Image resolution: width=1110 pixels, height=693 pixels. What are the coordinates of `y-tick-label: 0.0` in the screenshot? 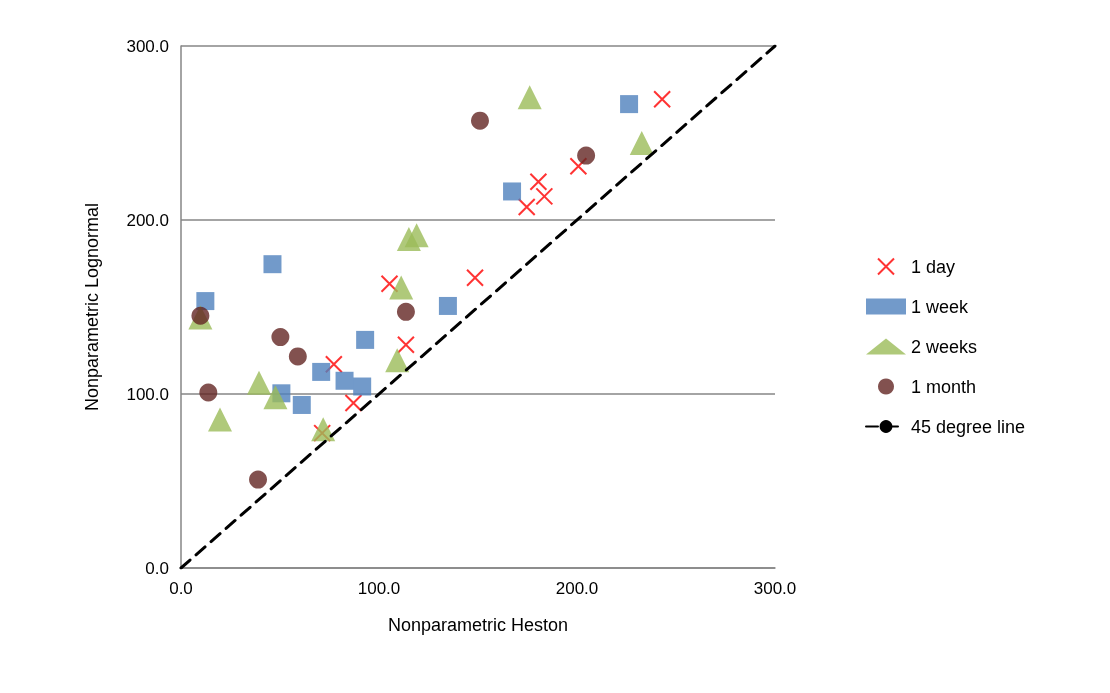 It's located at (157, 568).